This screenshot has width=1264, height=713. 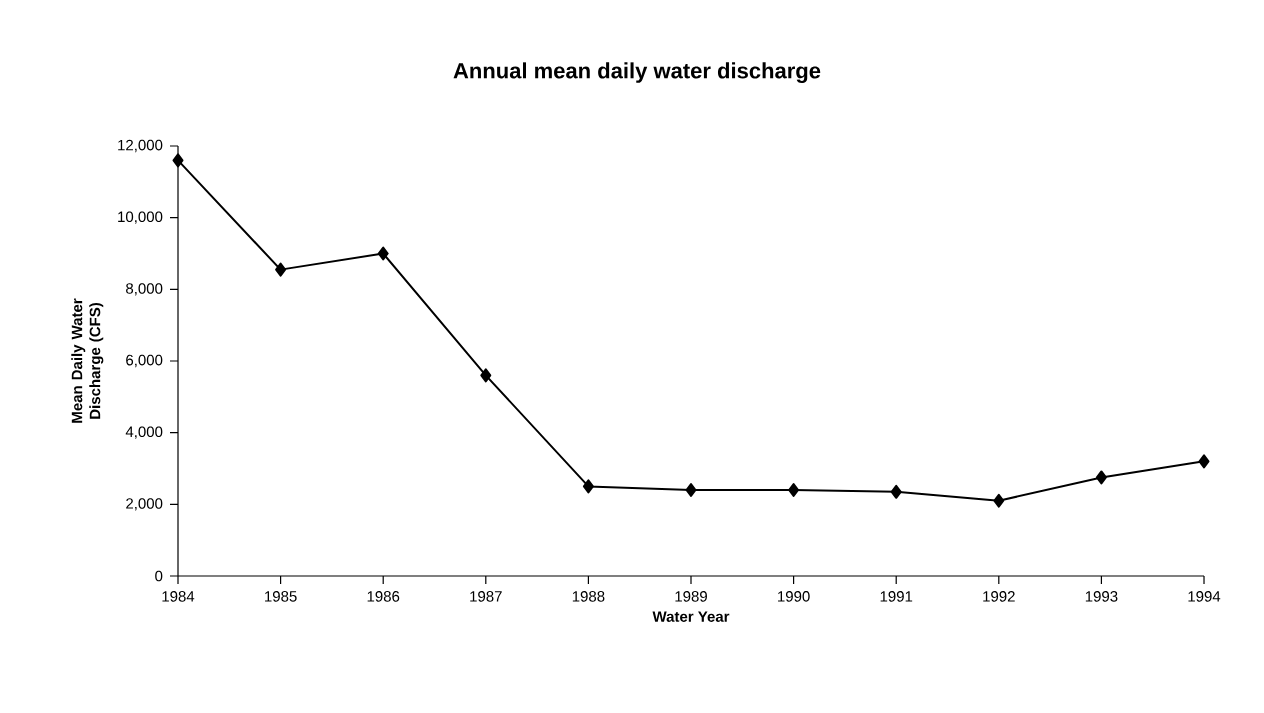 What do you see at coordinates (1101, 596) in the screenshot?
I see `x-tick-label: 1993` at bounding box center [1101, 596].